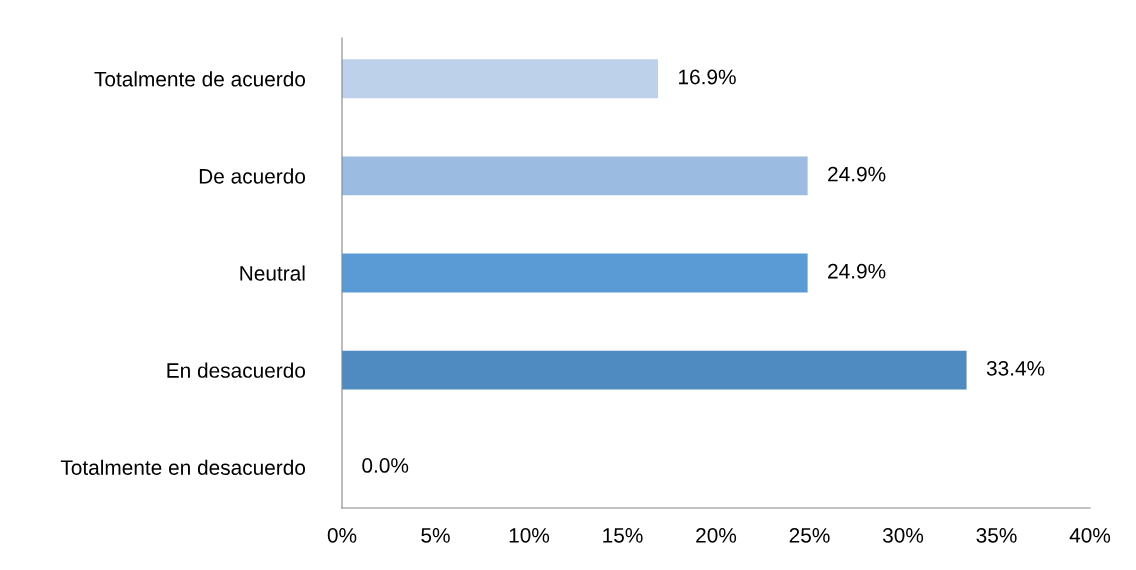 This screenshot has height=570, width=1136. What do you see at coordinates (707, 77) in the screenshot?
I see `data-label: 16.9%` at bounding box center [707, 77].